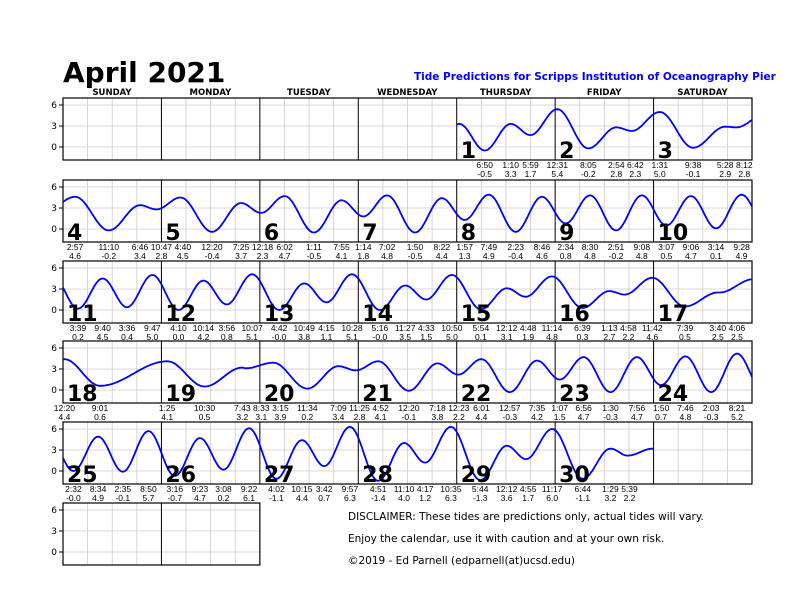 This screenshot has height=614, width=800. Describe the element at coordinates (341, 247) in the screenshot. I see `tide-time-label: 7:55` at that location.